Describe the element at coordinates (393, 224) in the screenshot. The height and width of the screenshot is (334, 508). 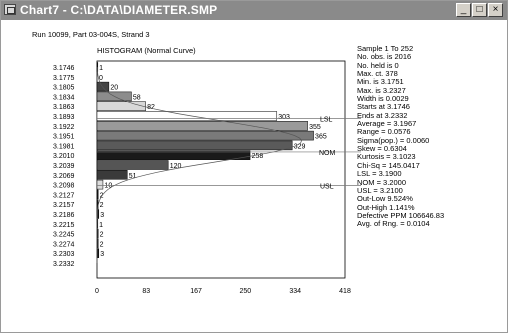
I see `stat-line: Avg. of Rng. = 0.0104` at that location.